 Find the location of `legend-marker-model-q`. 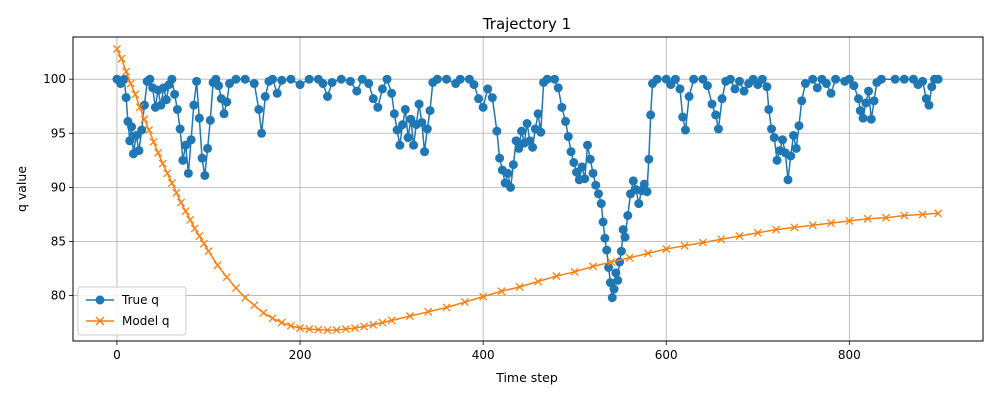

legend-marker-model-q is located at coordinates (100, 321).